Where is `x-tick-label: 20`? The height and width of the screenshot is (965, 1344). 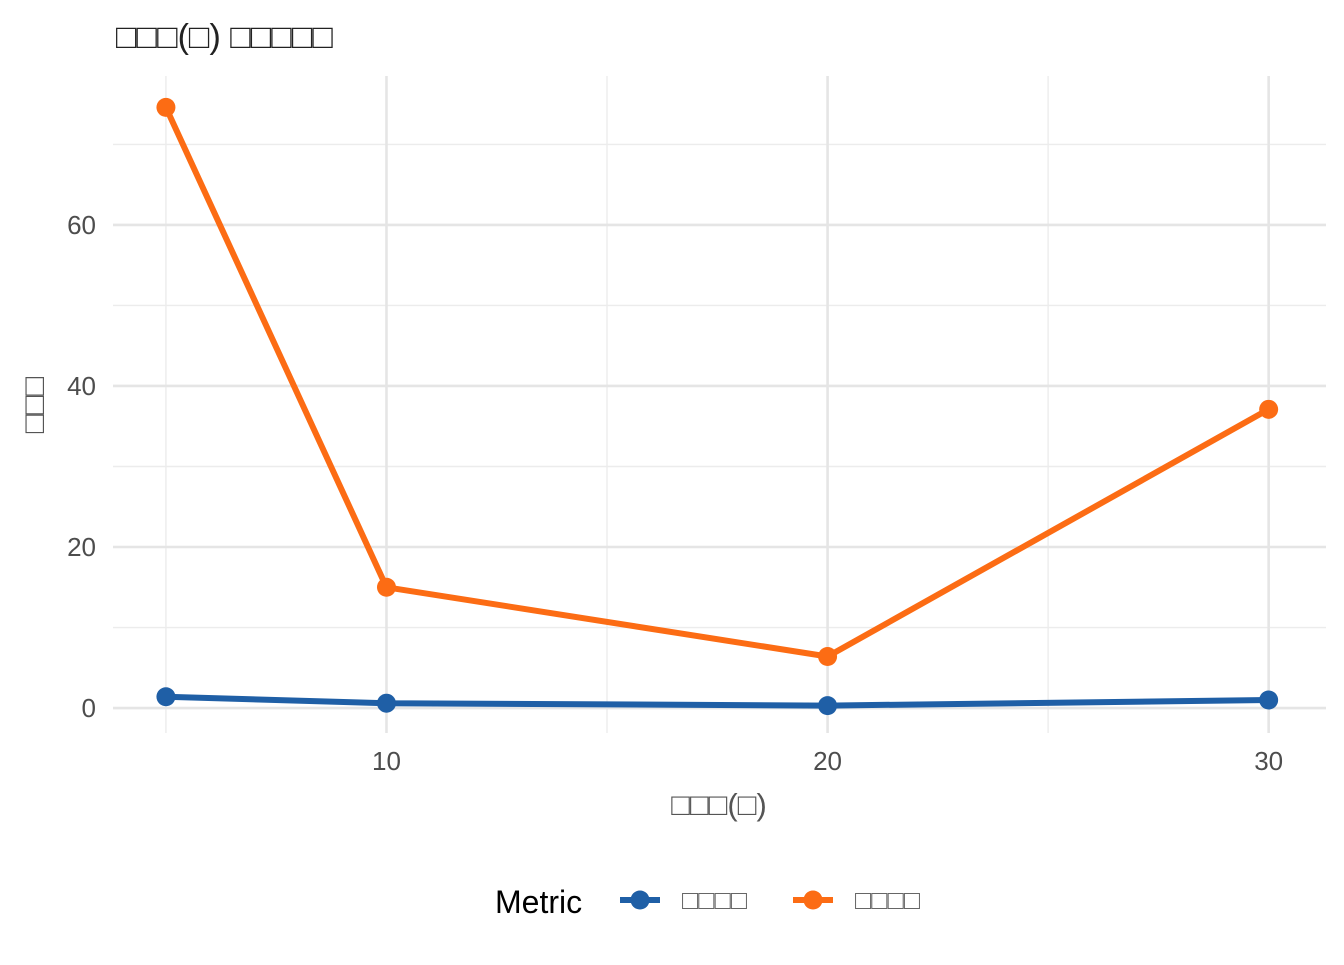 x-tick-label: 20 is located at coordinates (827, 761).